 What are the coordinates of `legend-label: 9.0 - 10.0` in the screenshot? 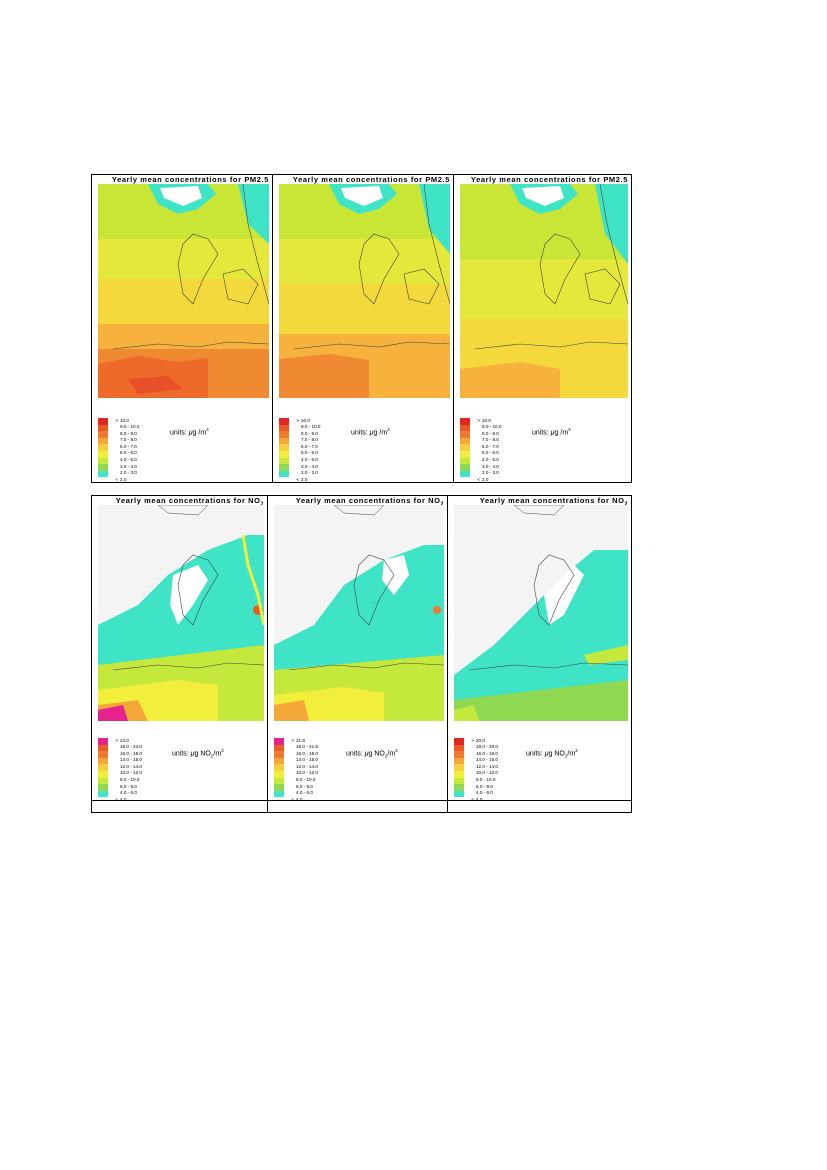 It's located at (492, 427).